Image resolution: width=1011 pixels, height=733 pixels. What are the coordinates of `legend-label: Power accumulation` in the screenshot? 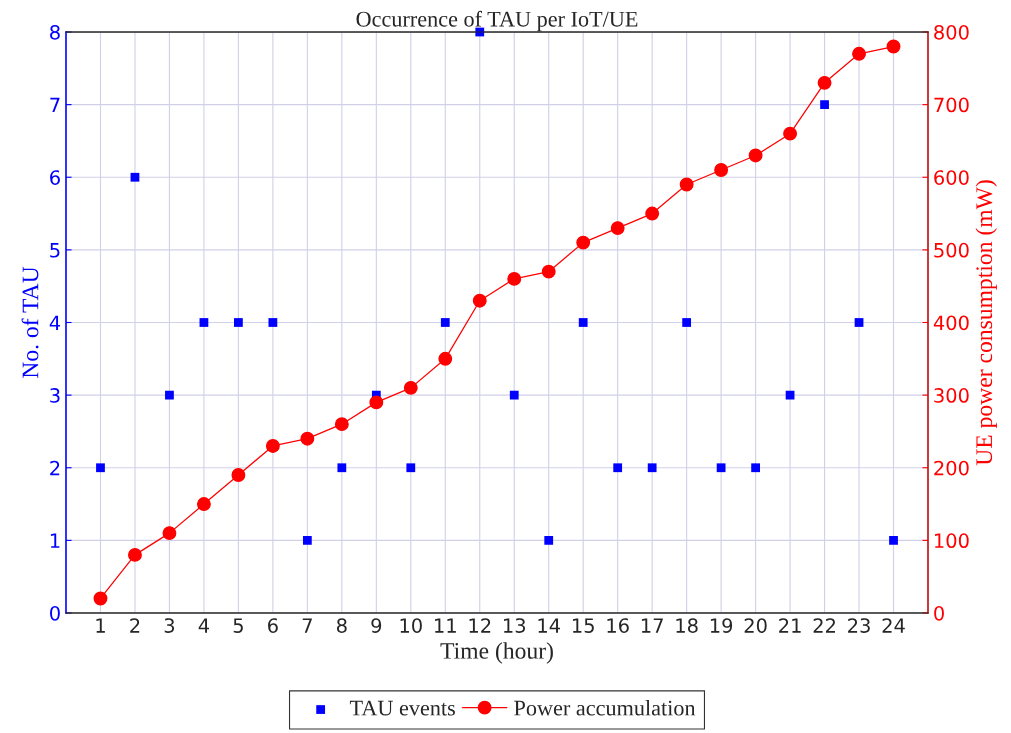 It's located at (605, 707).